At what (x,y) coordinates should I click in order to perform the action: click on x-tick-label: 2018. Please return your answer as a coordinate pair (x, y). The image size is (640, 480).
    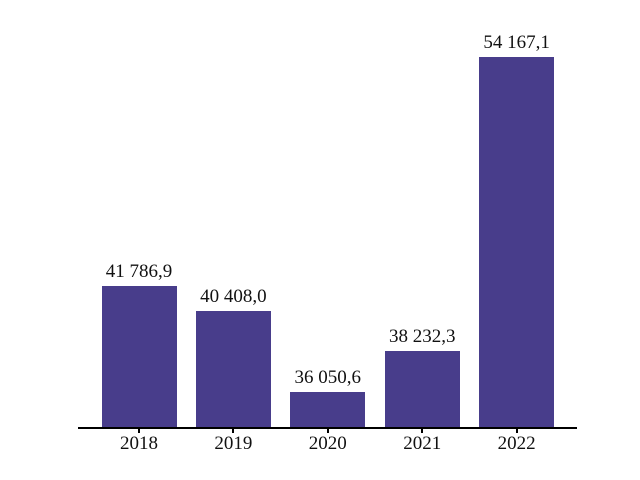
    Looking at the image, I should click on (139, 443).